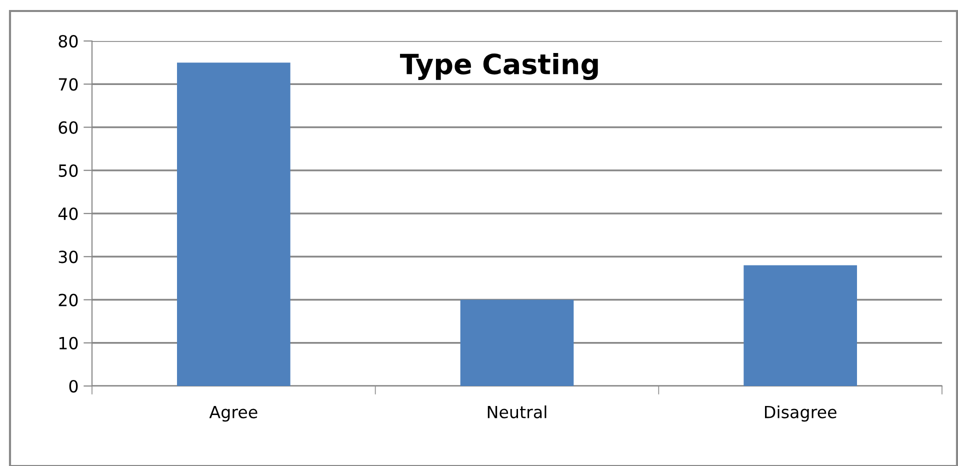 The width and height of the screenshot is (958, 466). What do you see at coordinates (68, 170) in the screenshot?
I see `y-tick-label: 50` at bounding box center [68, 170].